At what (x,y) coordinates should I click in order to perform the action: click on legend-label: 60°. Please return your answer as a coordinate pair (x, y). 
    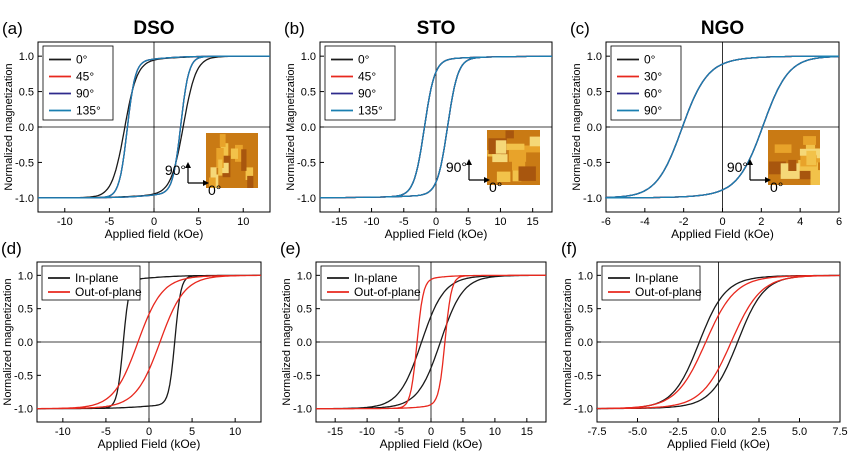
    Looking at the image, I should click on (653, 94).